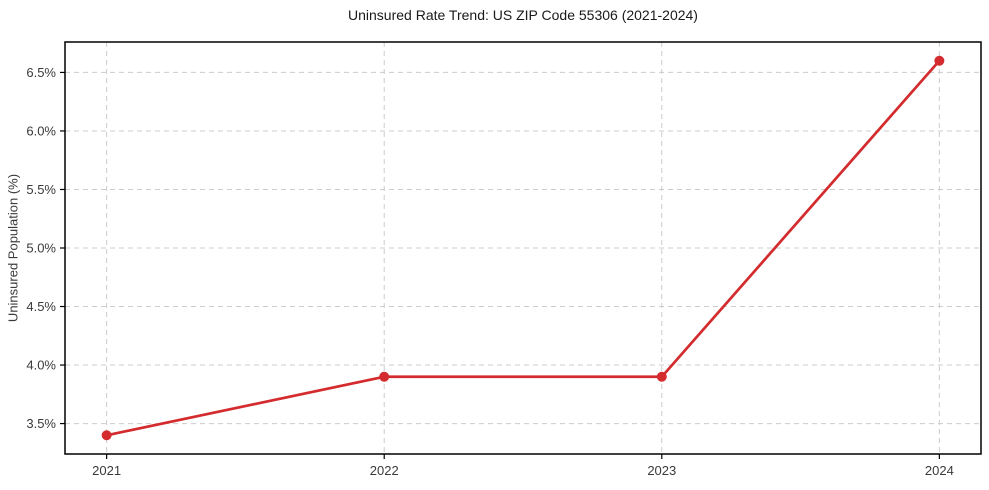 This screenshot has height=490, width=989. What do you see at coordinates (41, 131) in the screenshot?
I see `y-tick-label: 6.0%` at bounding box center [41, 131].